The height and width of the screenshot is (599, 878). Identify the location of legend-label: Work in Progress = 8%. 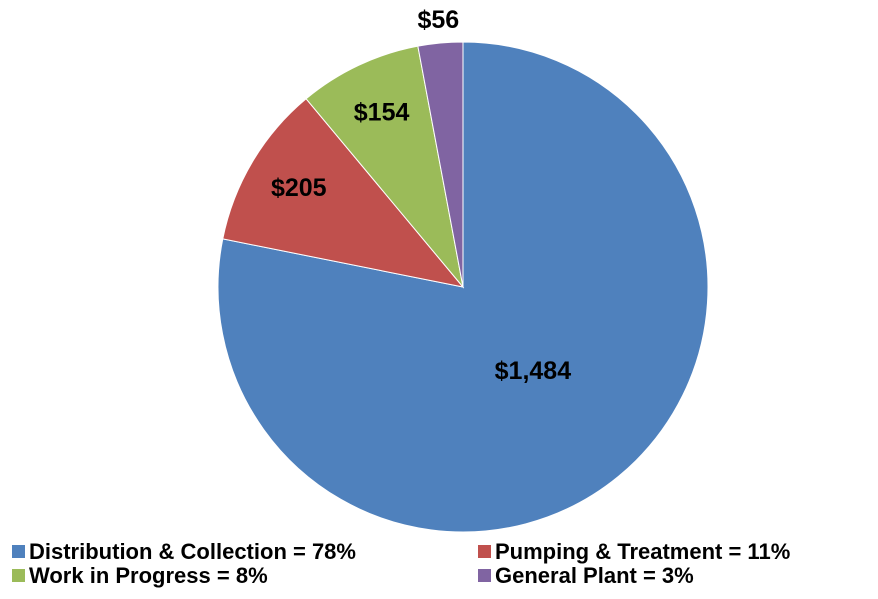
(148, 575).